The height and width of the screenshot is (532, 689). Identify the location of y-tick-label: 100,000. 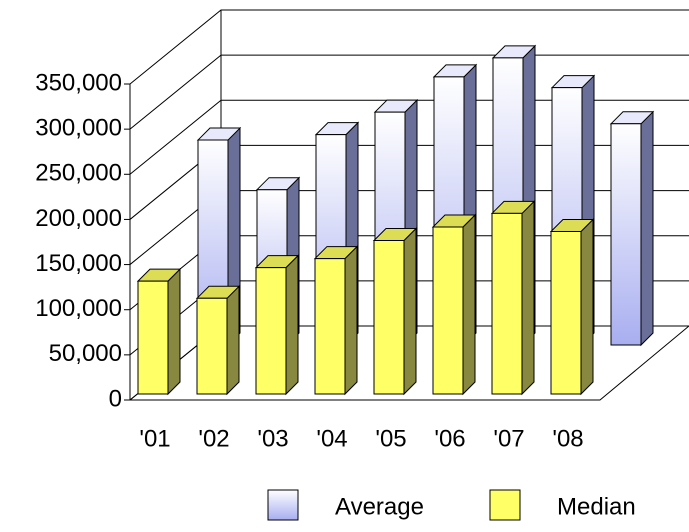
(78, 308).